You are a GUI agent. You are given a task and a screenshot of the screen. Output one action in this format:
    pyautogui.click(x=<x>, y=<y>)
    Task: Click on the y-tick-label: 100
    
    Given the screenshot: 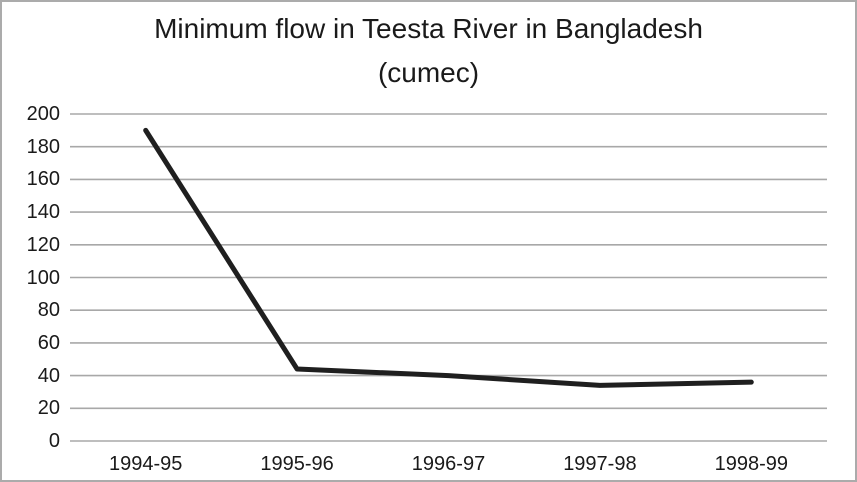 What is the action you would take?
    pyautogui.click(x=43, y=277)
    